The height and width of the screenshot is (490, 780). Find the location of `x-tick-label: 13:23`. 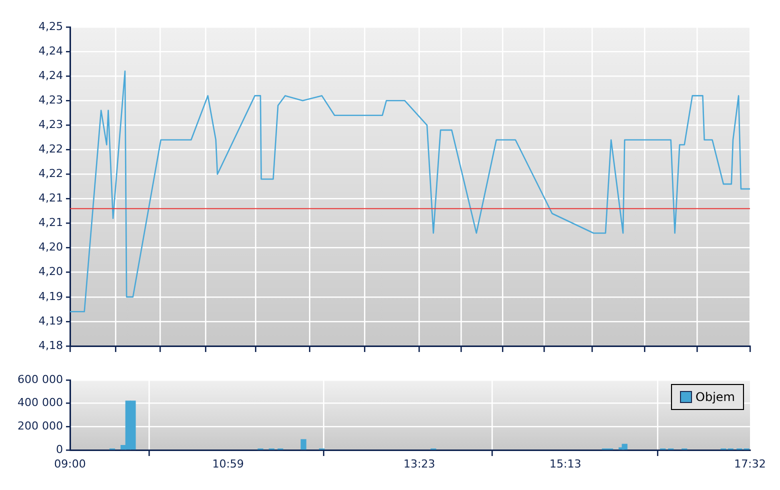

x-tick-label: 13:23 is located at coordinates (419, 463).